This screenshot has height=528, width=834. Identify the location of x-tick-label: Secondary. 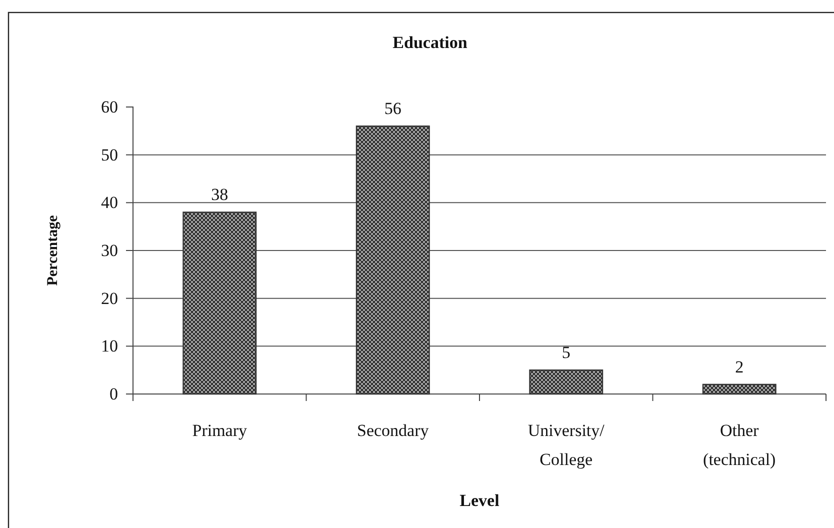
(393, 430).